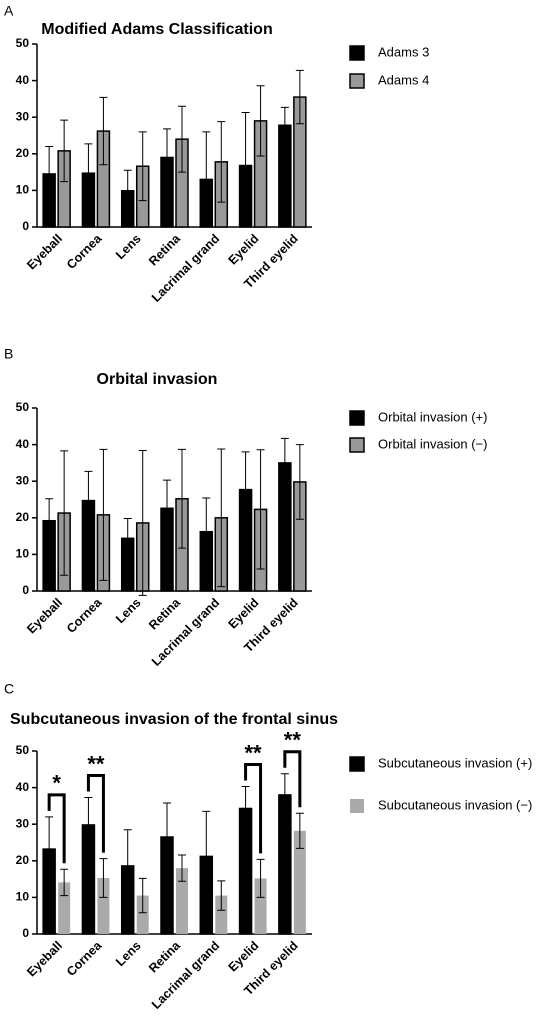 This screenshot has width=550, height=1028. I want to click on significance-label: *, so click(56, 783).